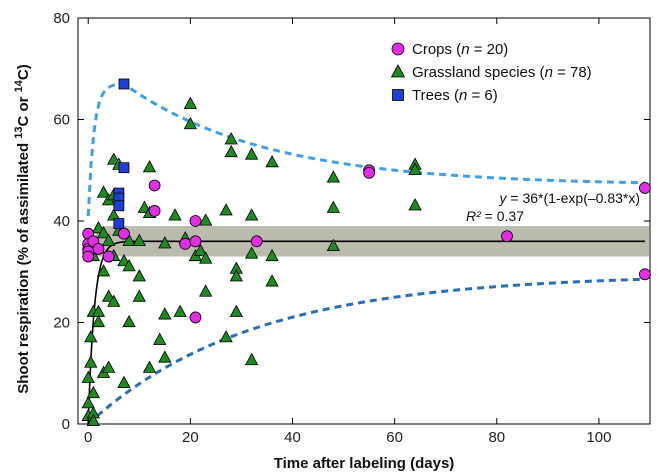 The height and width of the screenshot is (473, 657). Describe the element at coordinates (495, 216) in the screenshot. I see `fit-r-squared: R² = 0.37` at that location.